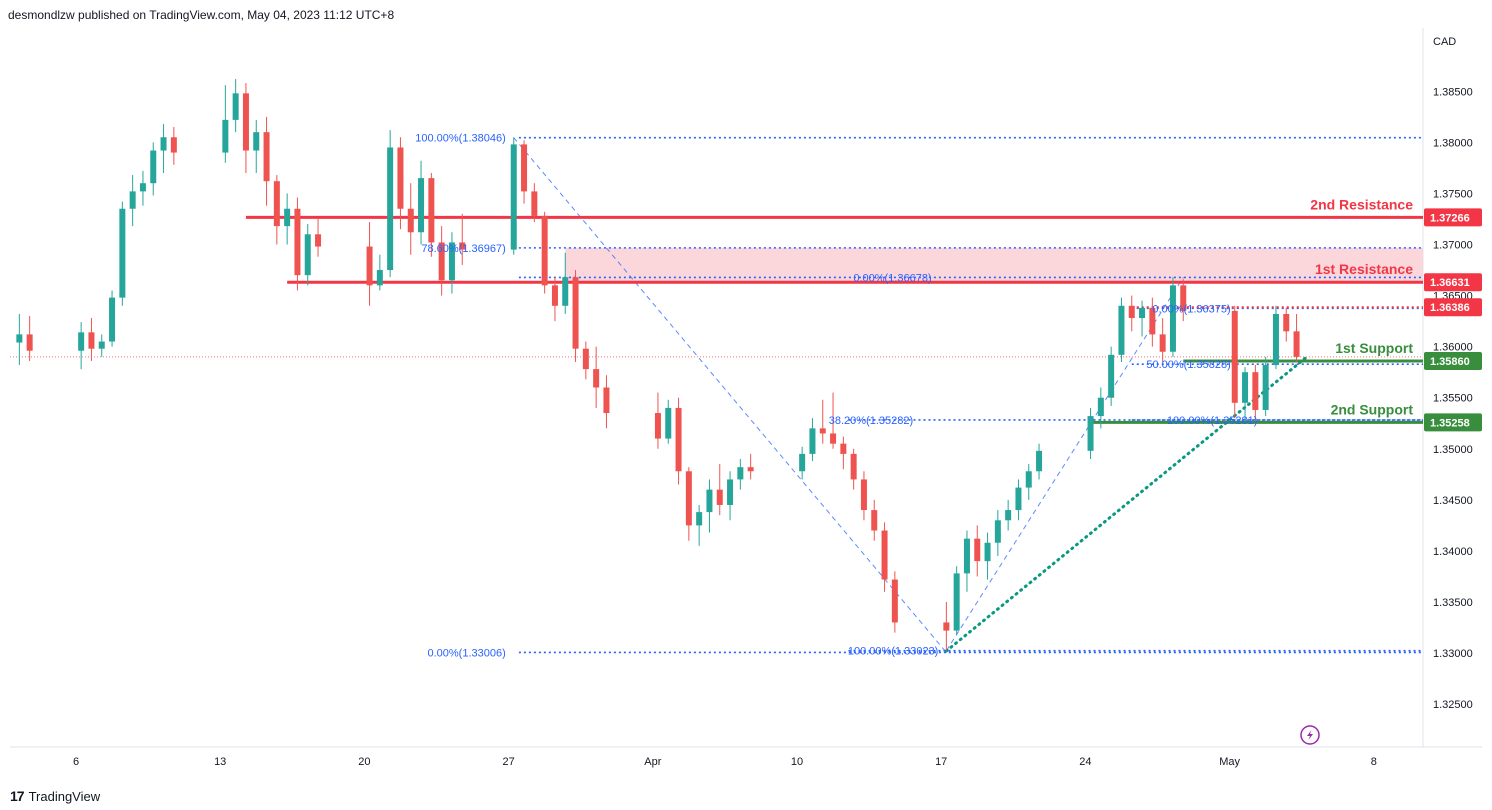 The image size is (1492, 810). Describe the element at coordinates (466, 653) in the screenshot. I see `fib-level-label: 0.00%(1.33006)` at that location.